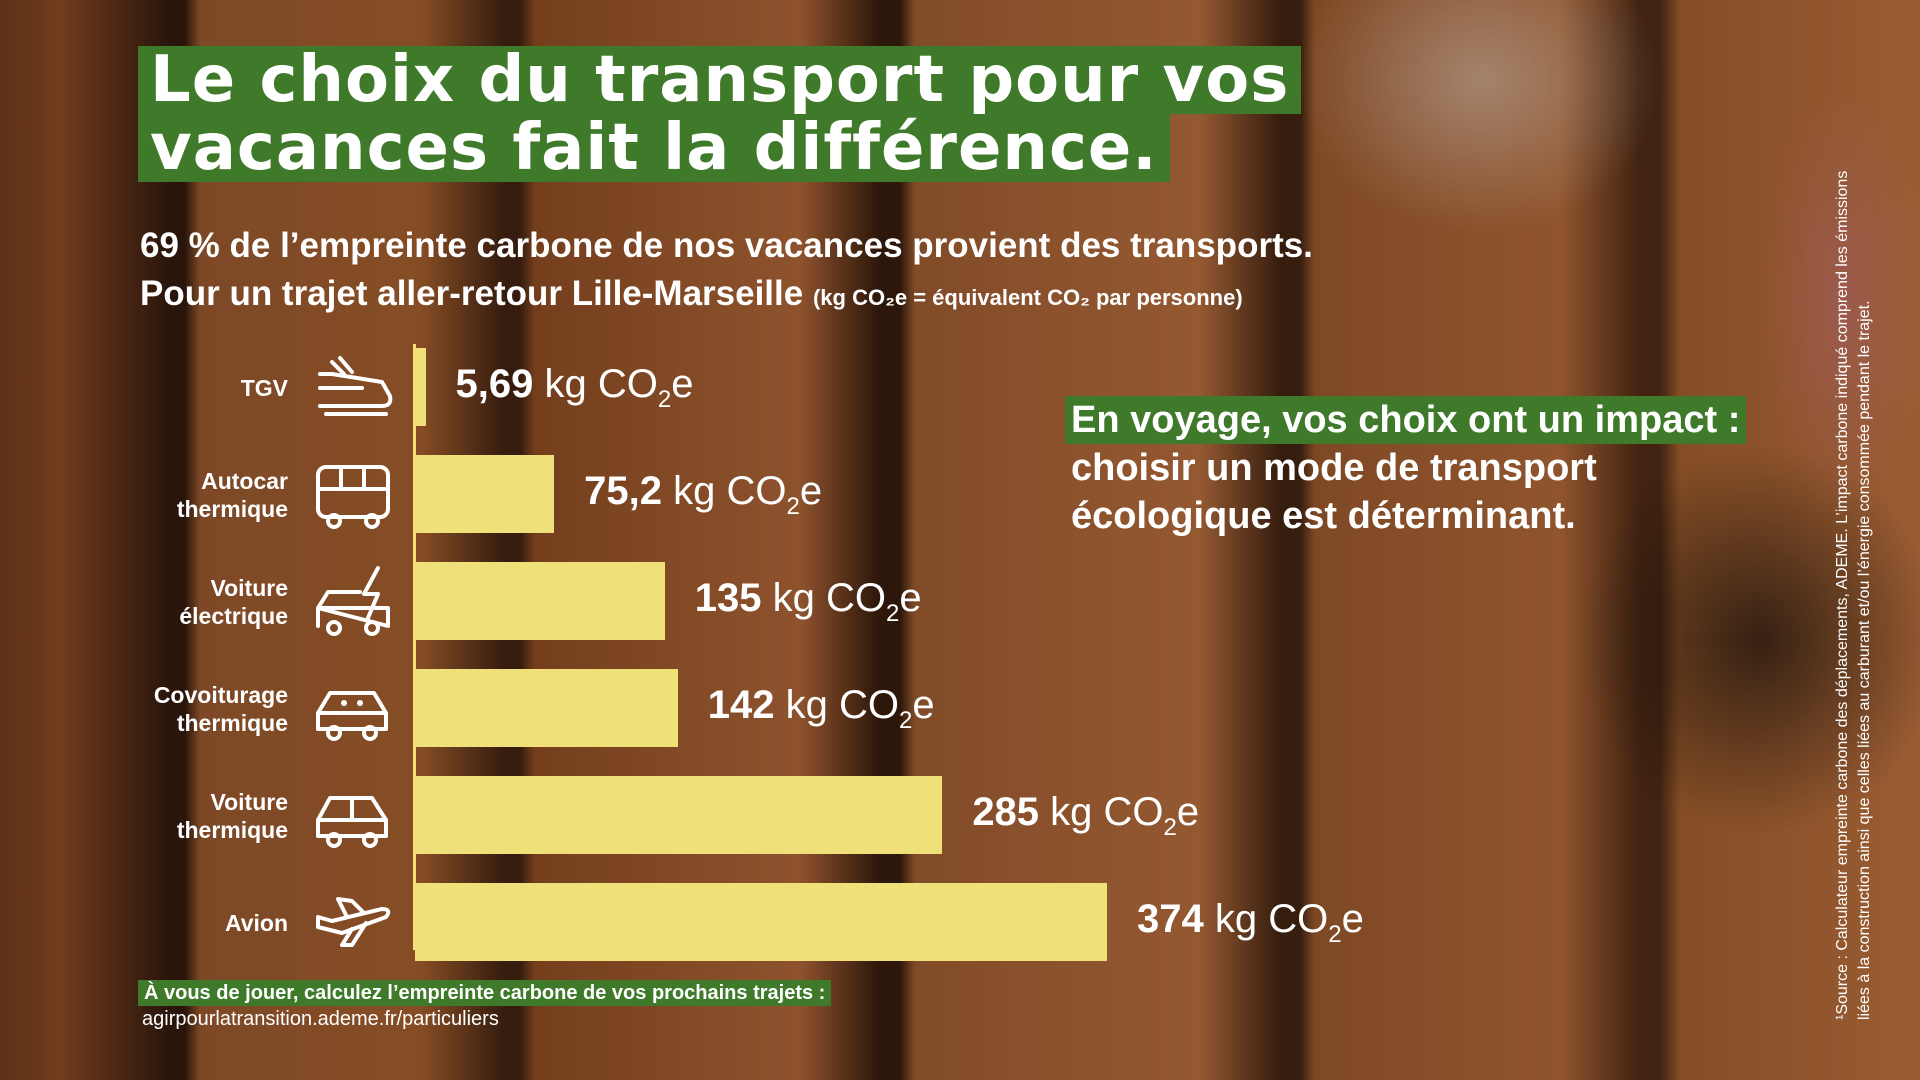 This screenshot has height=1080, width=1920. I want to click on category-label: TGV, so click(264, 388).